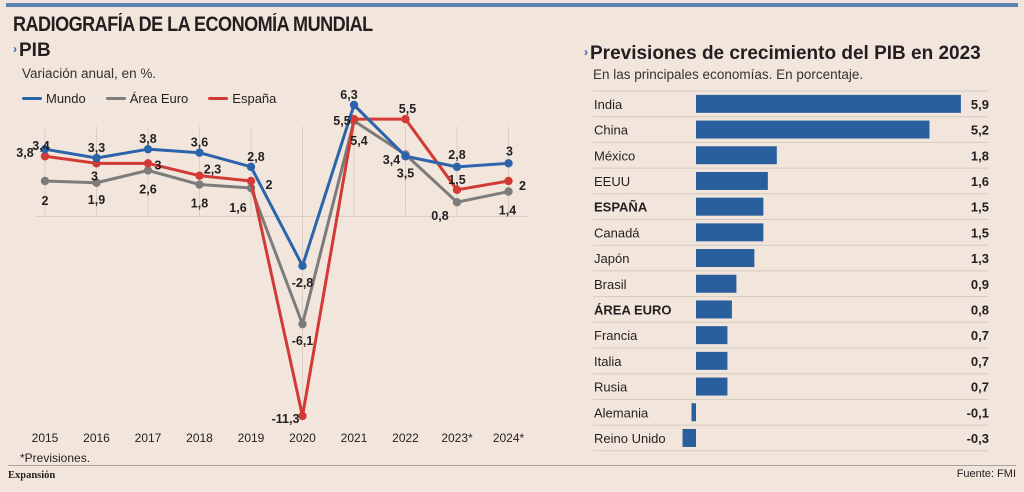  What do you see at coordinates (610, 284) in the screenshot?
I see `bar-category-brasil: Brasil` at bounding box center [610, 284].